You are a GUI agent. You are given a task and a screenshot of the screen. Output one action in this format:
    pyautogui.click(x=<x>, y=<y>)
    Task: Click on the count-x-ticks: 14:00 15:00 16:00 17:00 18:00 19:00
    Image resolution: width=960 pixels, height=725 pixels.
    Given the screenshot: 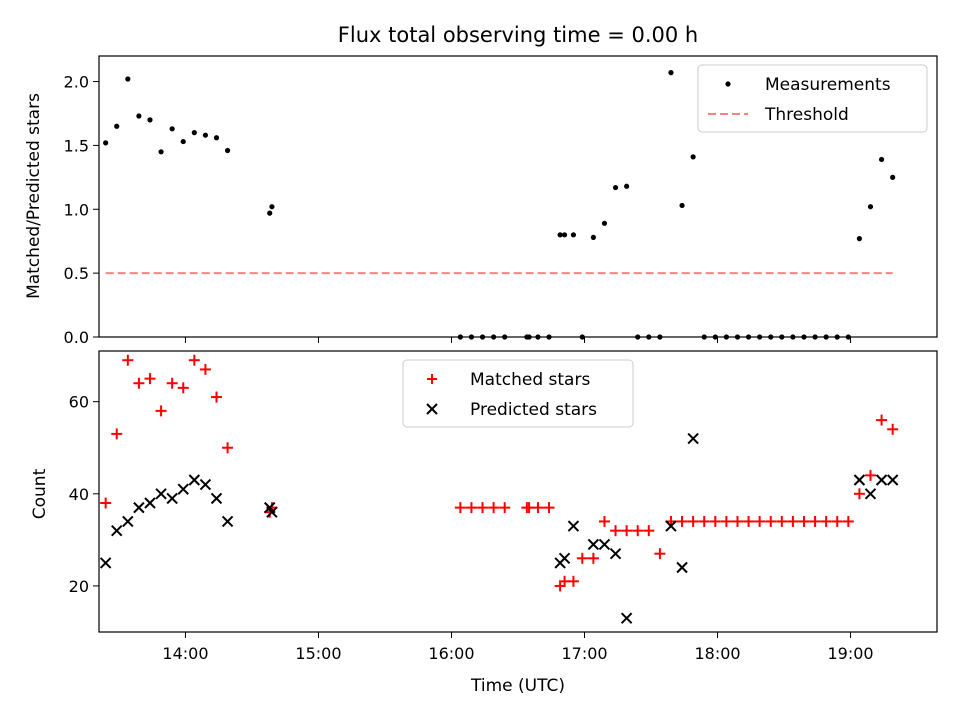 What is the action you would take?
    pyautogui.click(x=518, y=647)
    